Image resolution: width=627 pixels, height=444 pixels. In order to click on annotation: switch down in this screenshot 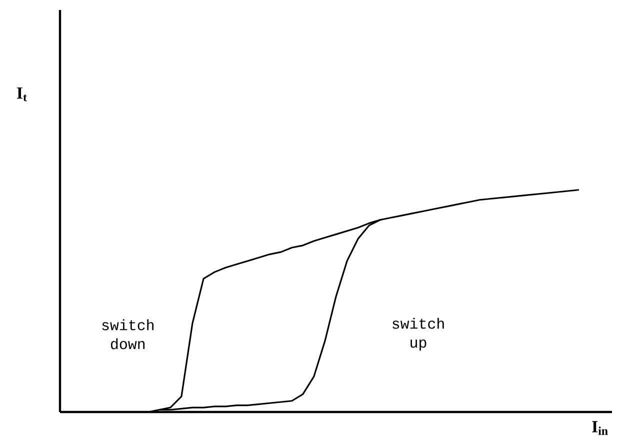, I will do `click(128, 334)`.